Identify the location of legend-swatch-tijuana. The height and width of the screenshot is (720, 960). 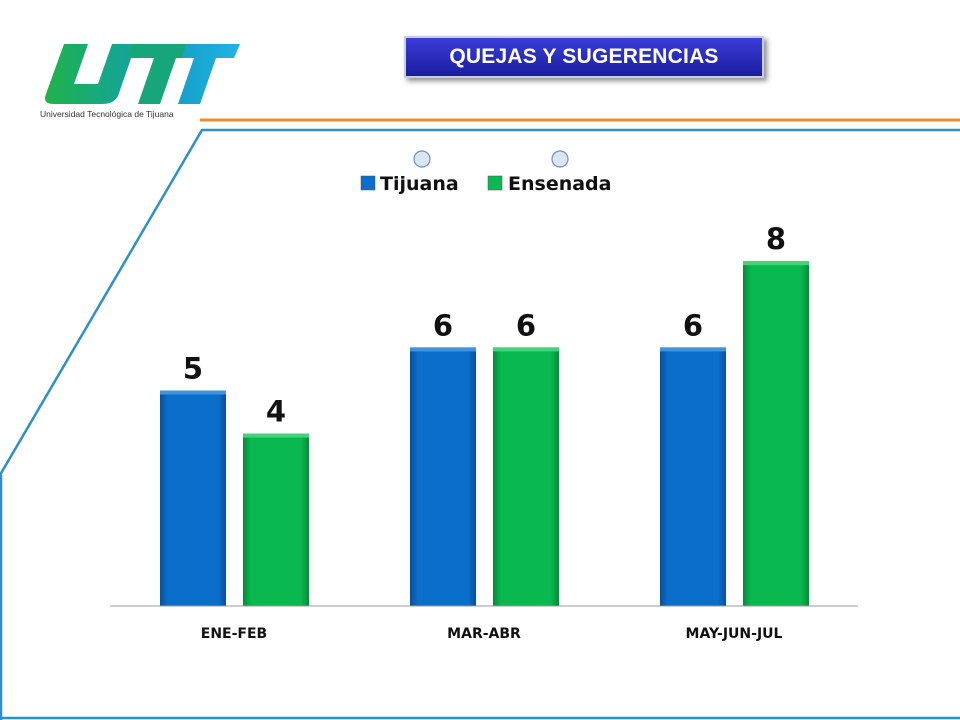
(368, 183).